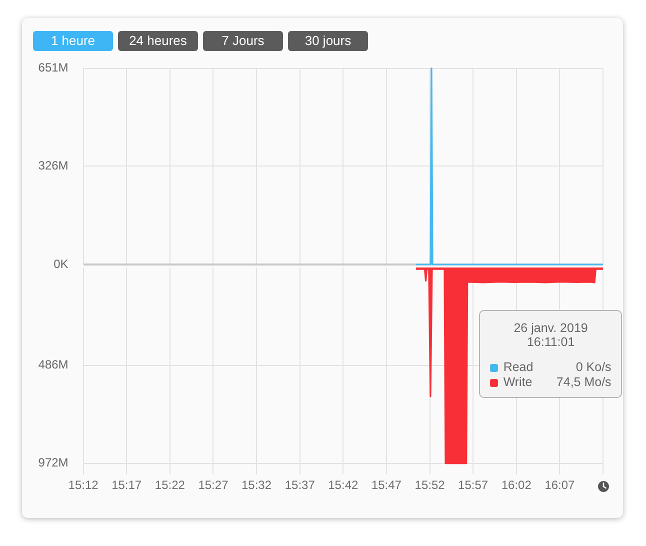 The width and height of the screenshot is (646, 546). Describe the element at coordinates (73, 41) in the screenshot. I see `period-button: 1 heure` at that location.